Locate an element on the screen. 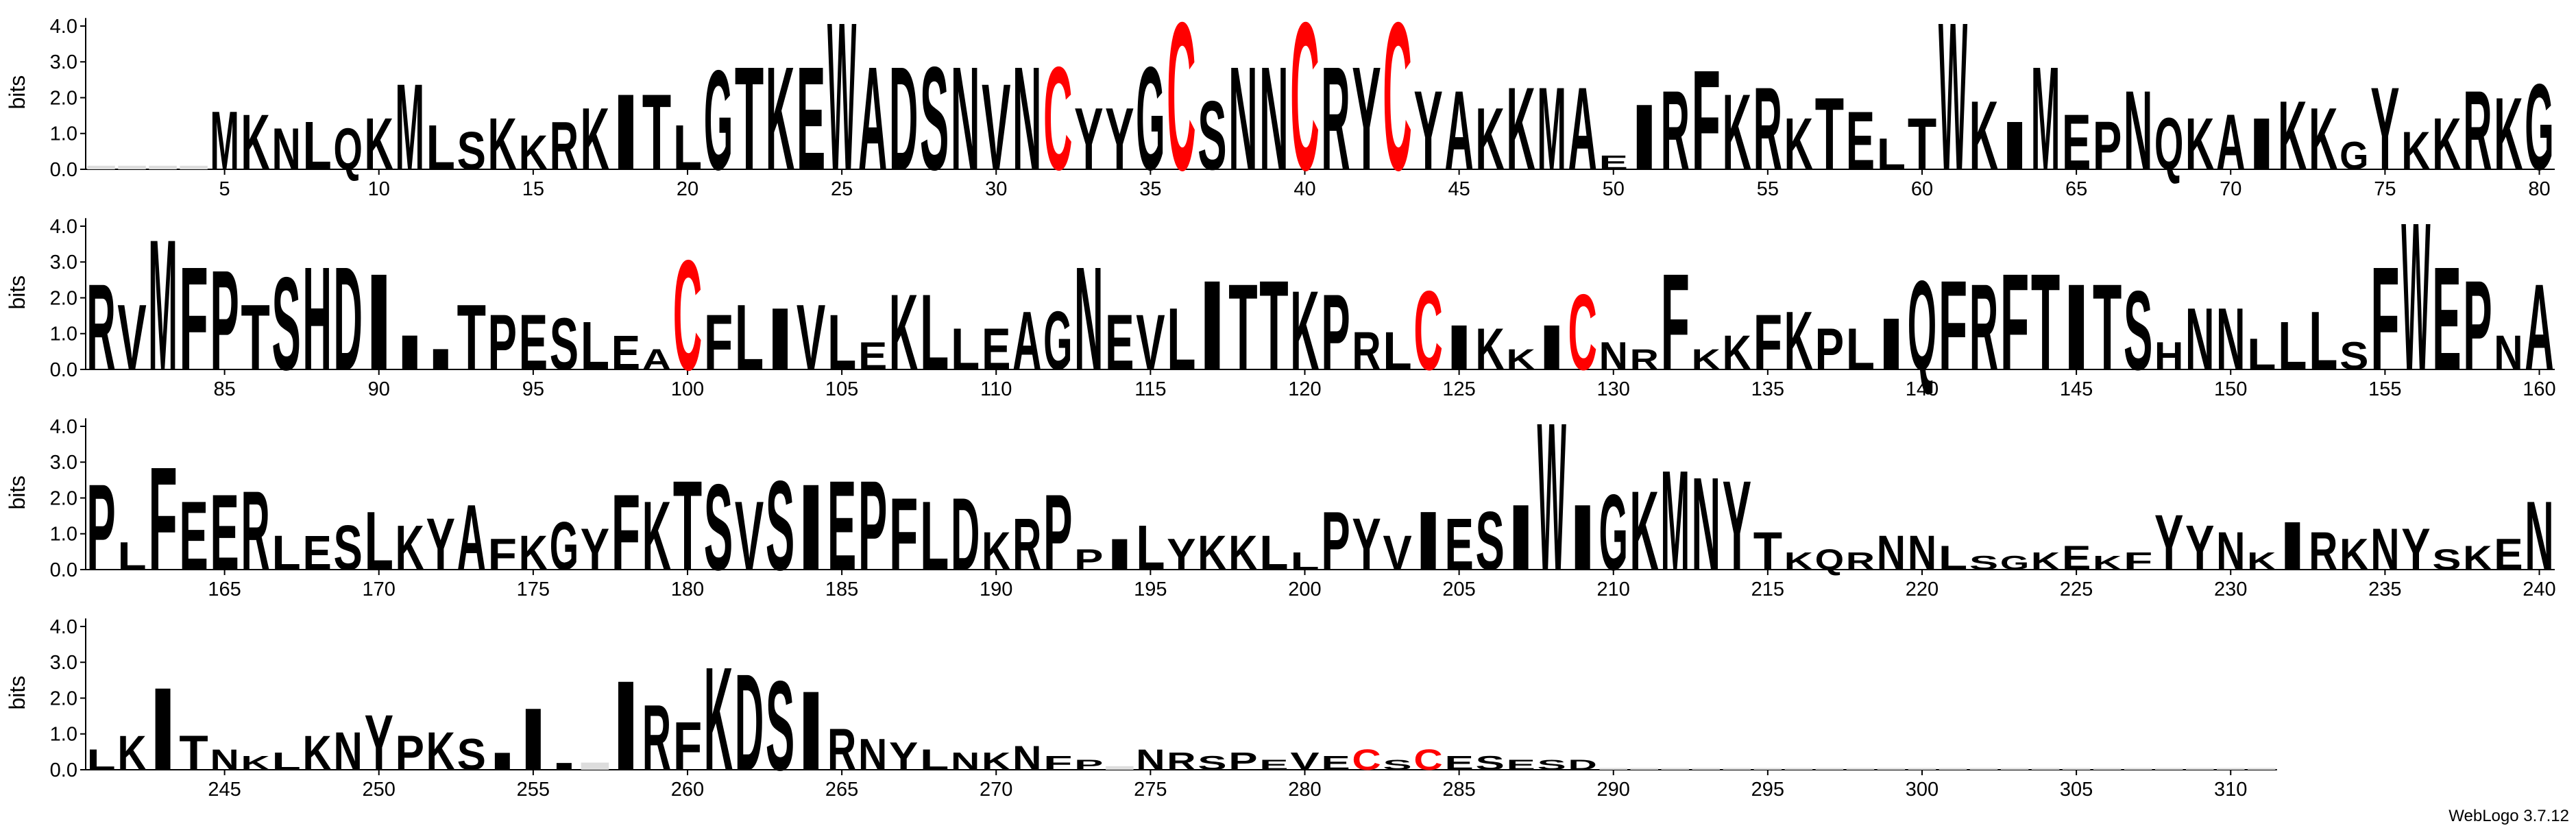 This screenshot has height=828, width=2576. logo-letter: Q is located at coordinates (2168, 144).